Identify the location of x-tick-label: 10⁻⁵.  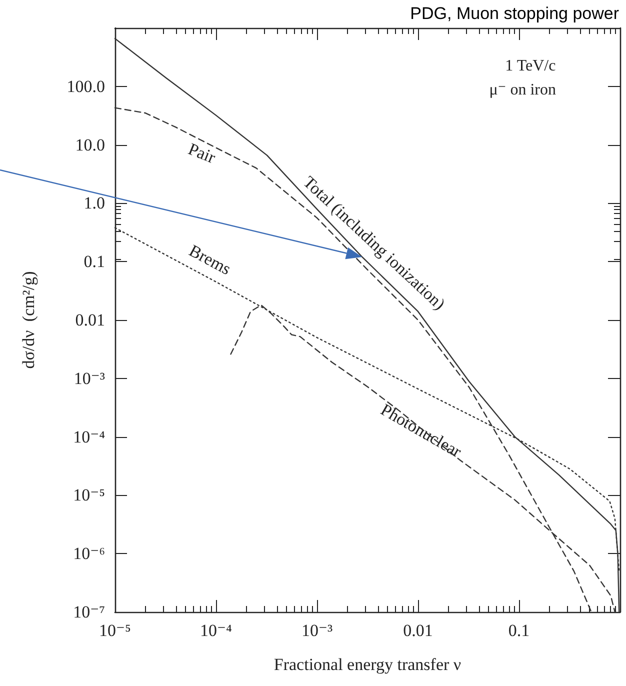
(115, 630).